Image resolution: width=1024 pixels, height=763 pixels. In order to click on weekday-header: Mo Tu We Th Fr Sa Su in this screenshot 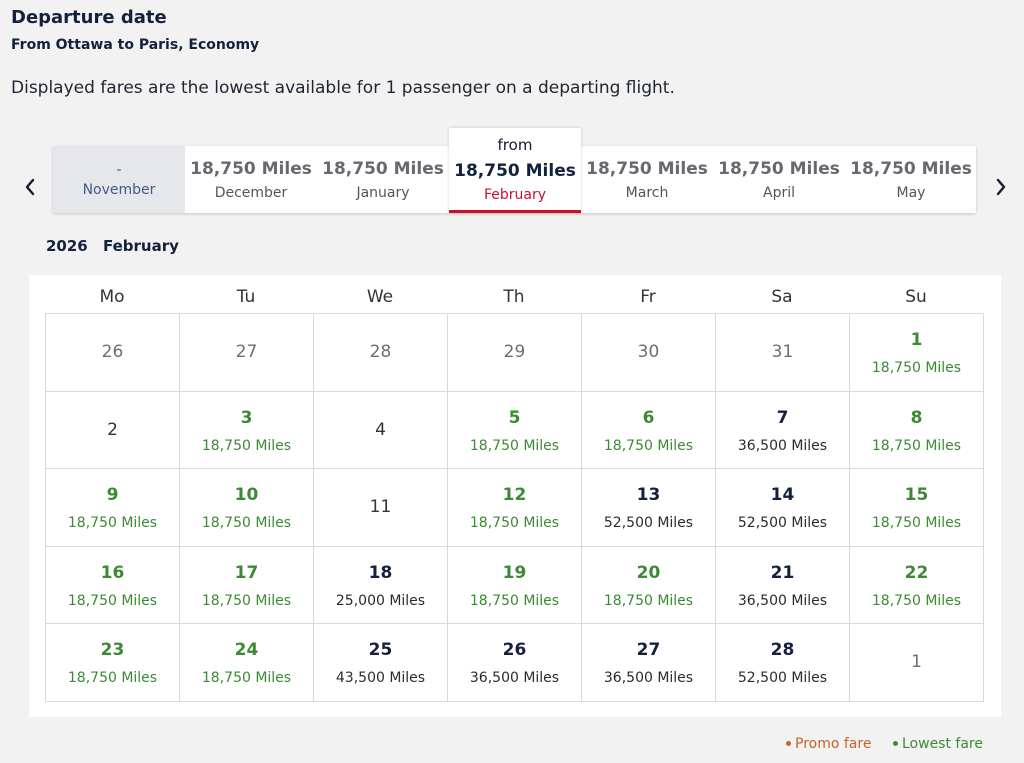, I will do `click(515, 298)`.